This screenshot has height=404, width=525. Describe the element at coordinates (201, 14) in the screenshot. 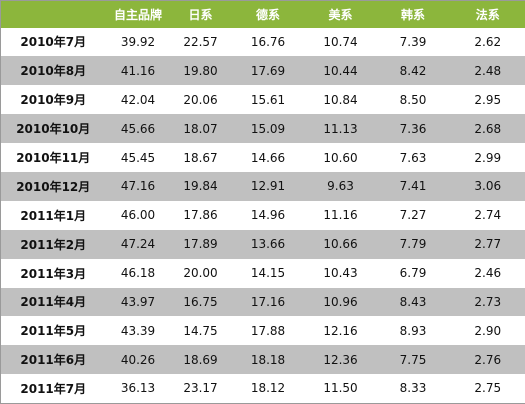

I see `column-header: 日系` at that location.